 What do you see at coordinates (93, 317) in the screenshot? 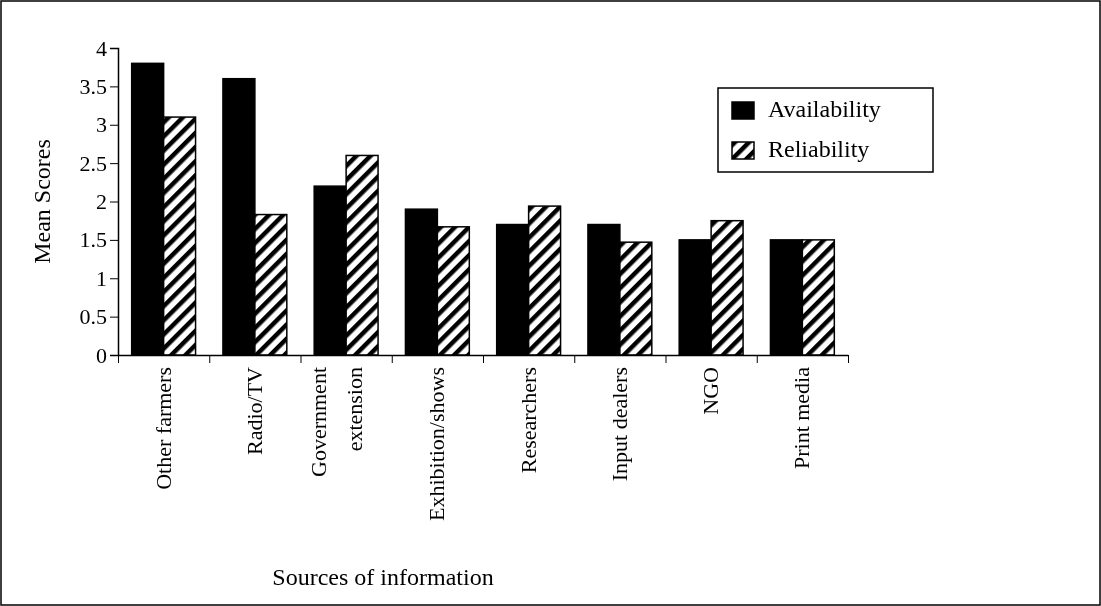
I see `y-tick-label: 0.5` at bounding box center [93, 317].